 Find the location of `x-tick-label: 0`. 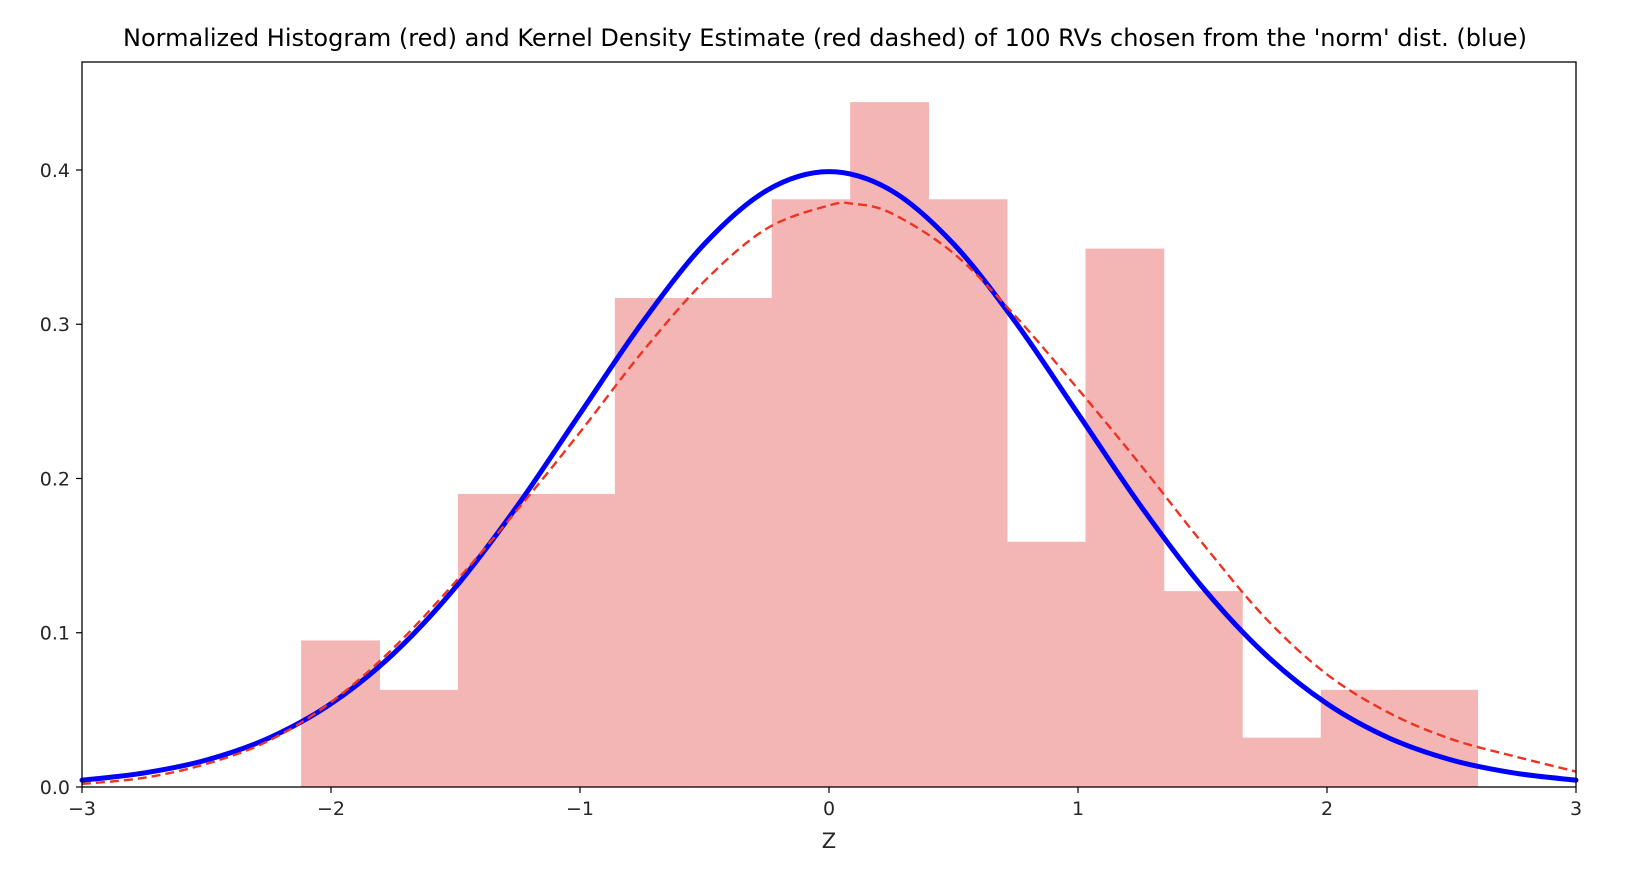

x-tick-label: 0 is located at coordinates (829, 809).